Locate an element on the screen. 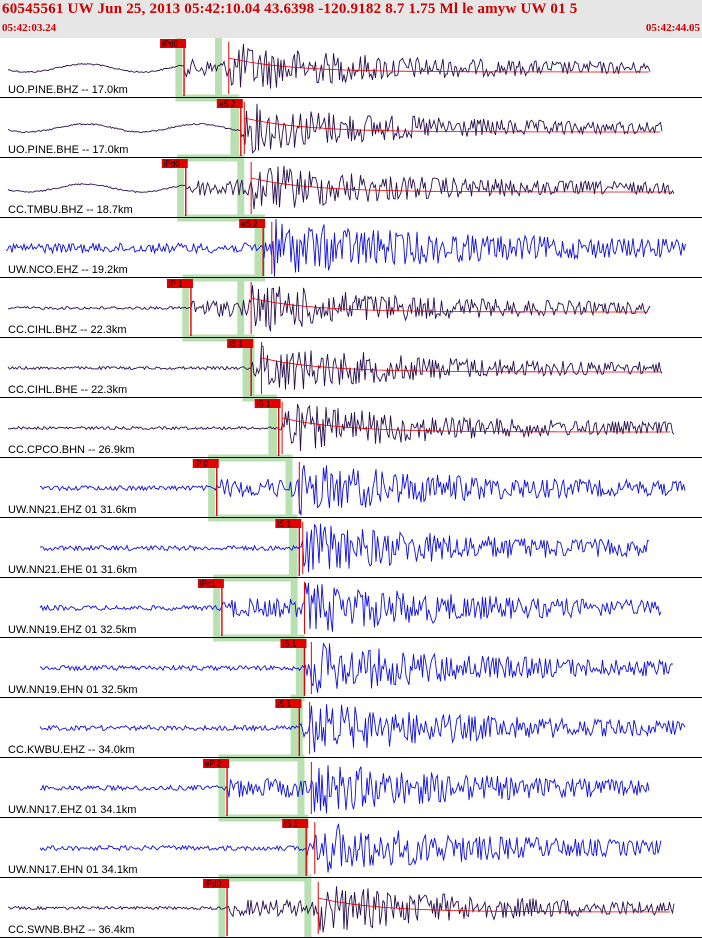 The image size is (702, 938). station-label: CC.TMBU.BHZ -- 18.7km is located at coordinates (70, 210).